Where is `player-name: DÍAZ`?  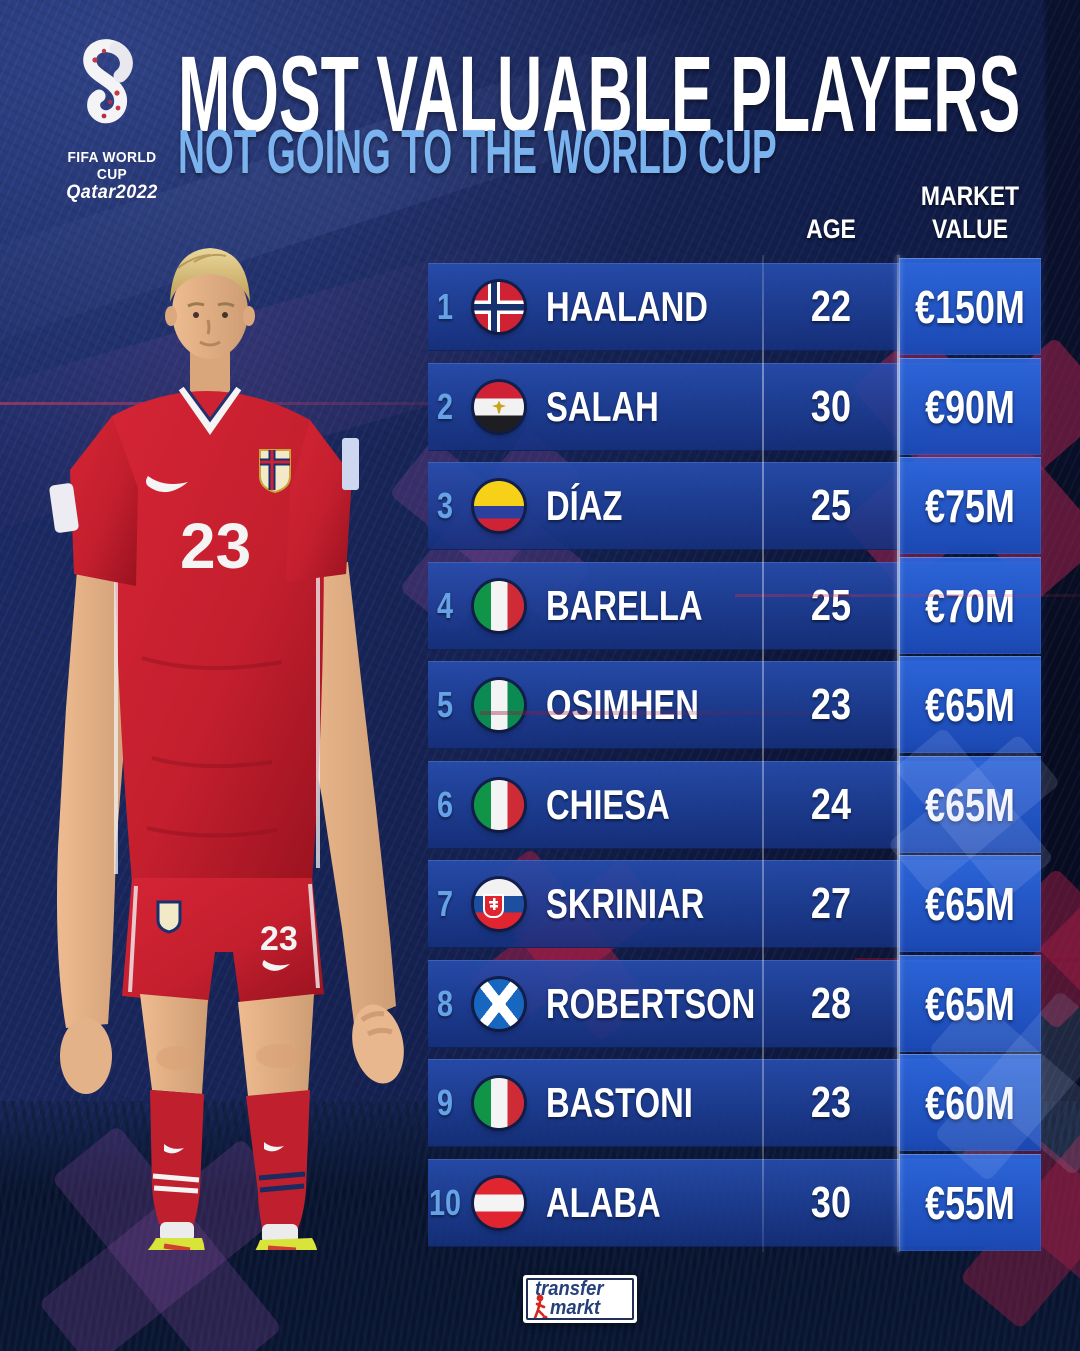
player-name: DÍAZ is located at coordinates (584, 505).